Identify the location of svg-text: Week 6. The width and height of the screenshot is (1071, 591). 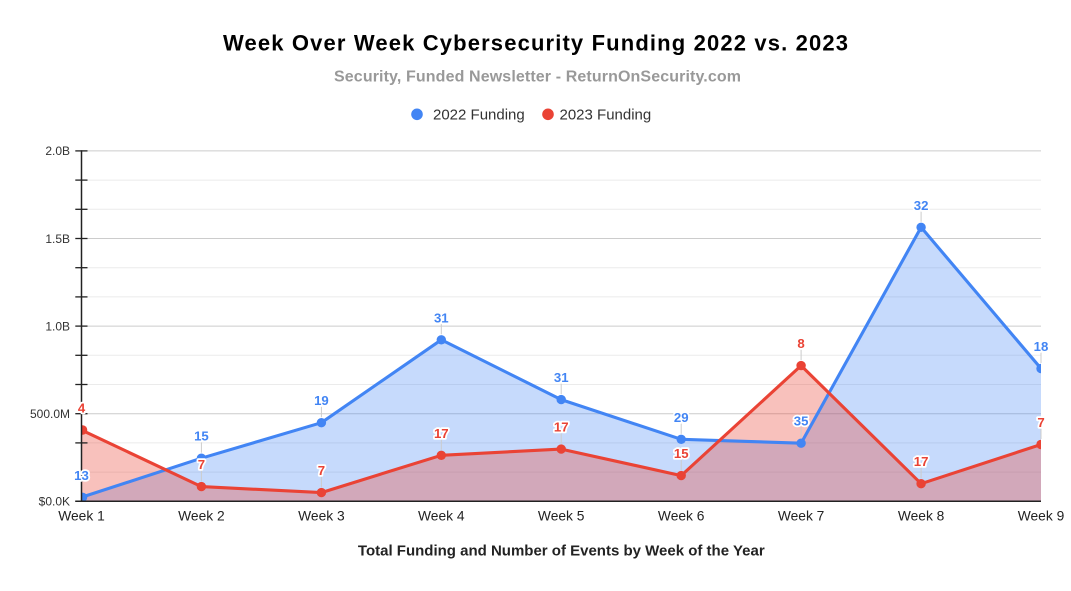
(681, 515).